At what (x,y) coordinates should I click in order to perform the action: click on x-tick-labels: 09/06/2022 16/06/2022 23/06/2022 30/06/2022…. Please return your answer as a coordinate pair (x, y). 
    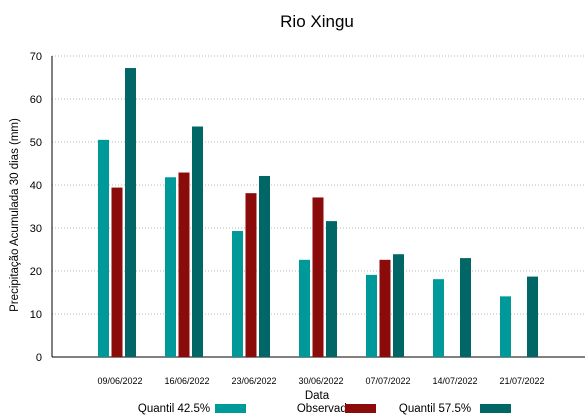
    Looking at the image, I should click on (320, 381).